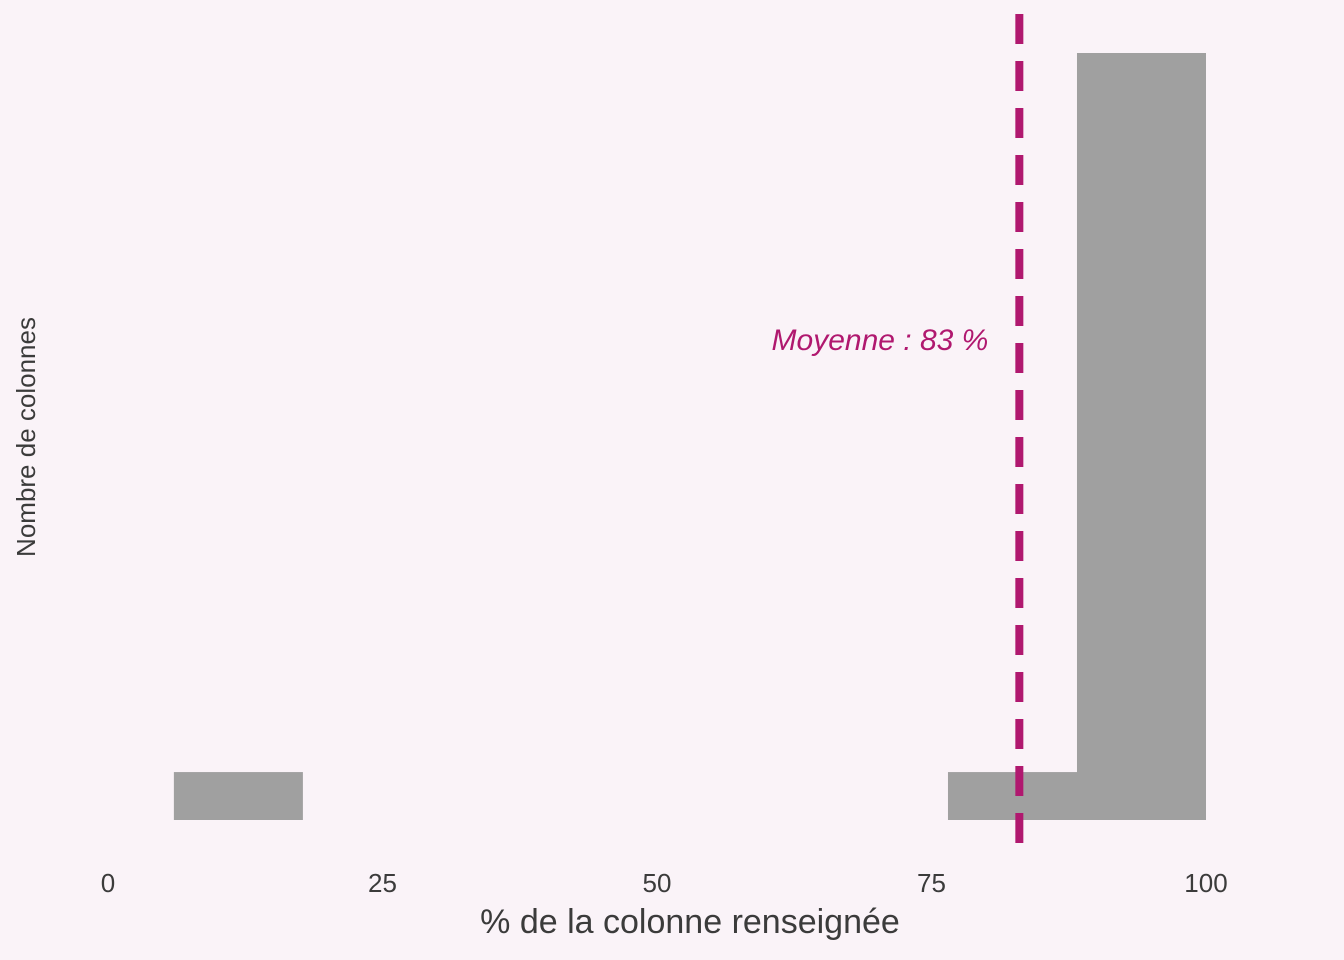  I want to click on x-tick-label: 50, so click(657, 883).